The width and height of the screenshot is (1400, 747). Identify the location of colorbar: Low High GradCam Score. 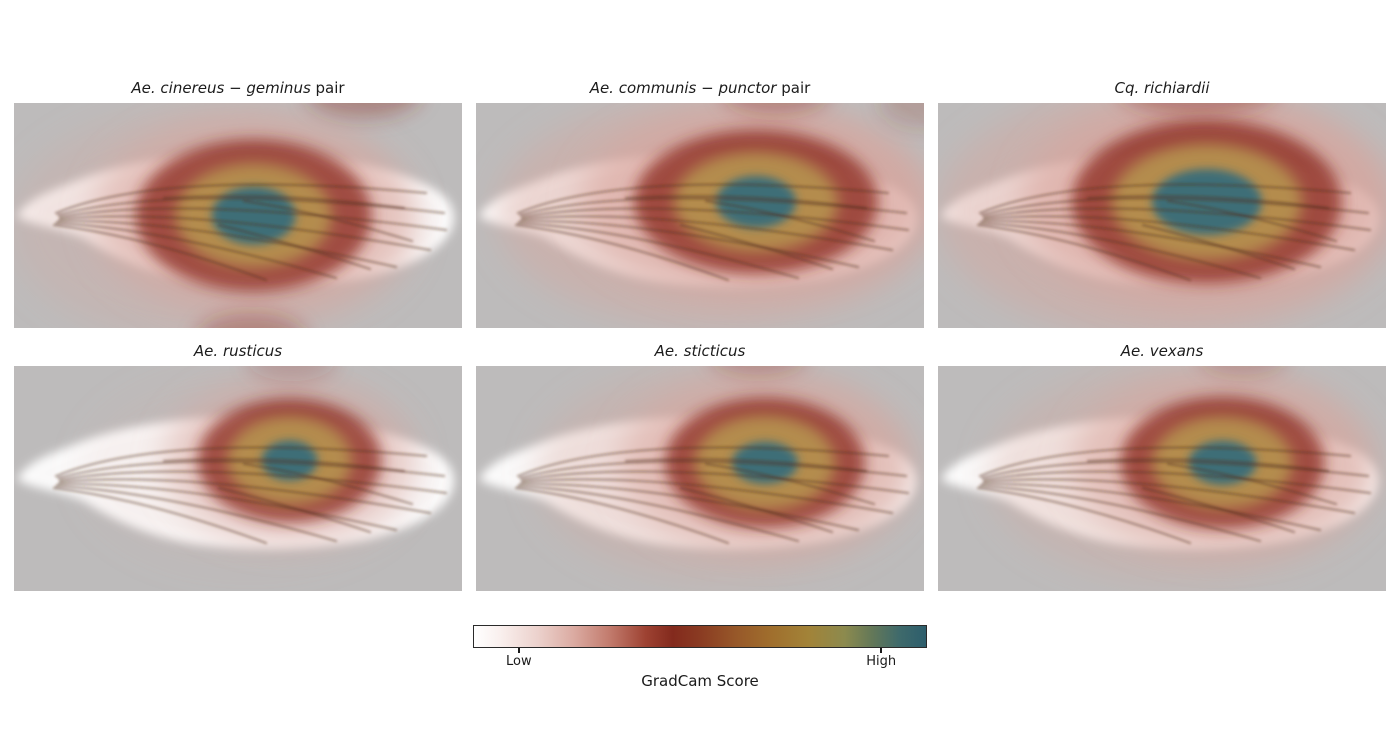
(700, 660).